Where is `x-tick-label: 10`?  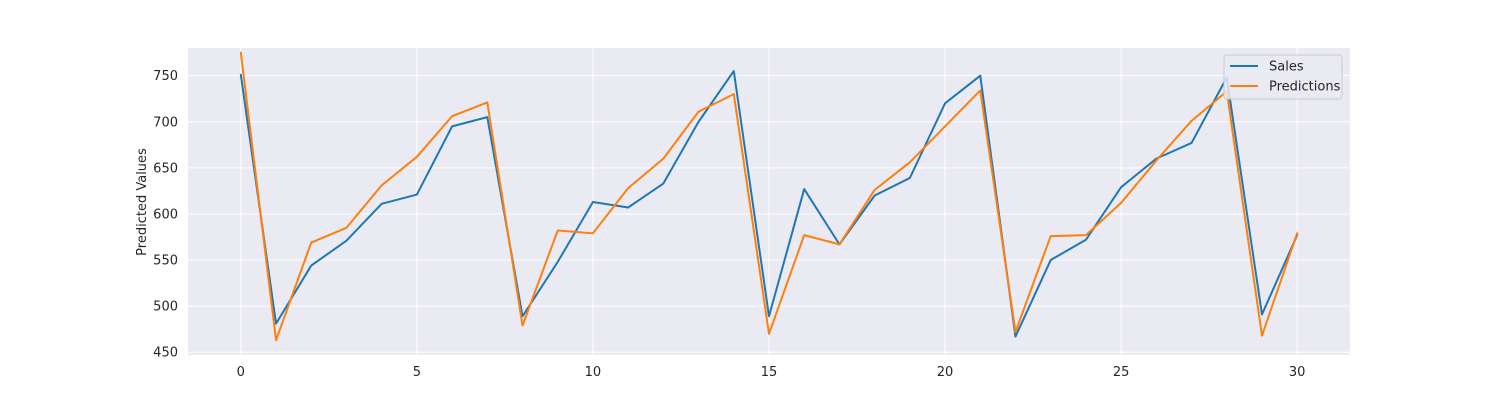 x-tick-label: 10 is located at coordinates (593, 372).